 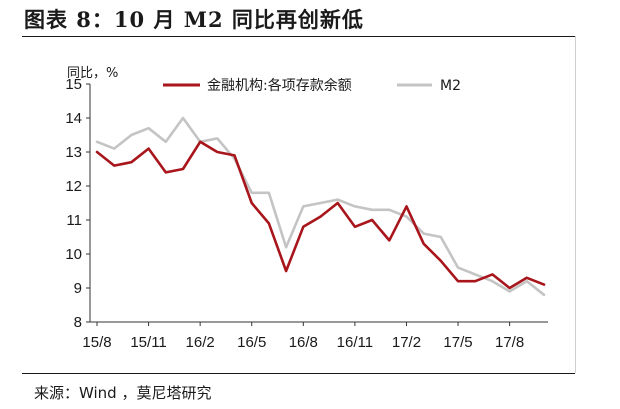 What do you see at coordinates (74, 220) in the screenshot?
I see `y-tick-label: 11` at bounding box center [74, 220].